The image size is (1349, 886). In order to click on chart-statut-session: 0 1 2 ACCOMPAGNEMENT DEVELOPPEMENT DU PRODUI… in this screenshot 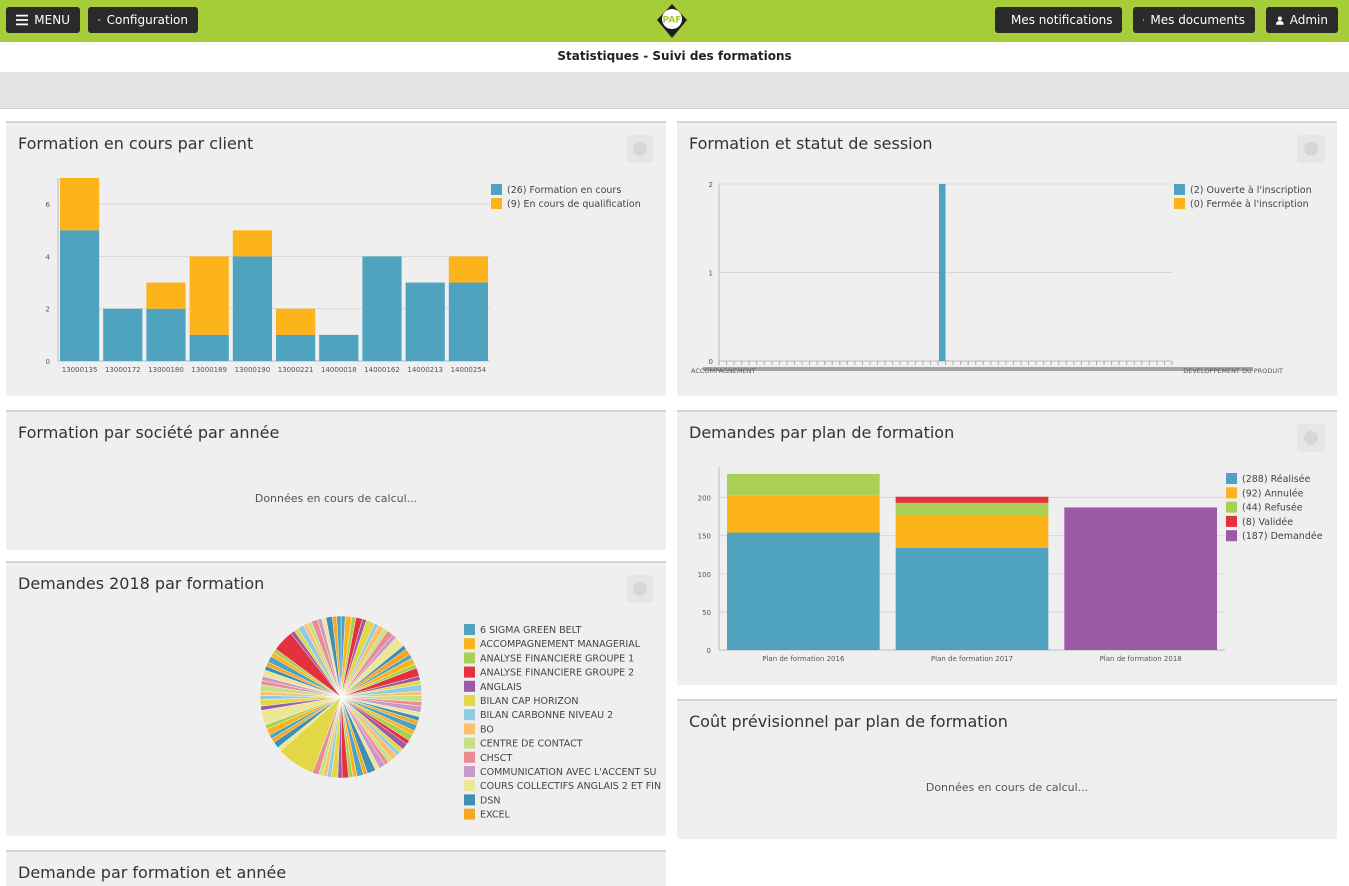, I will do `click(1001, 278)`.